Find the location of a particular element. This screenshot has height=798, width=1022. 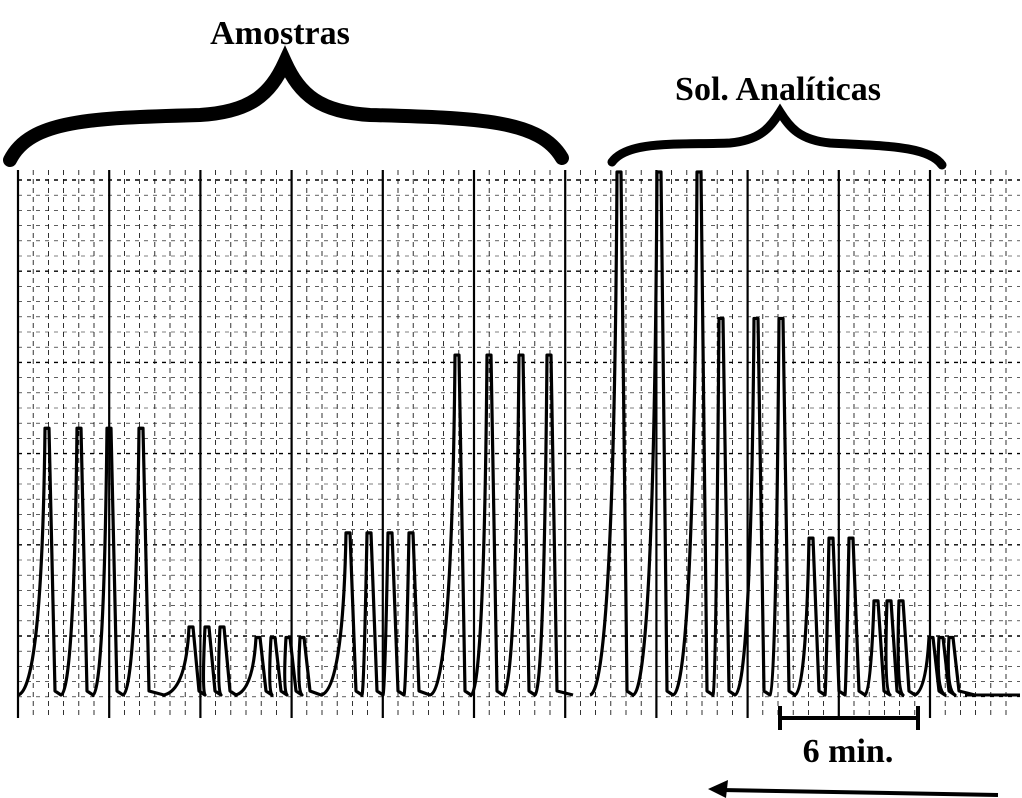

direction-arrow is located at coordinates (853, 789).